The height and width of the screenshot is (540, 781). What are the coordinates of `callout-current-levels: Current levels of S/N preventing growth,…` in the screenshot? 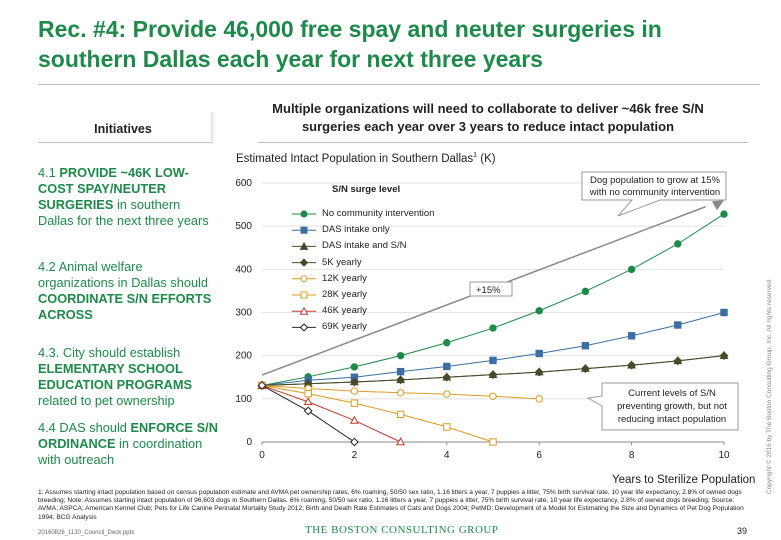 It's located at (672, 406).